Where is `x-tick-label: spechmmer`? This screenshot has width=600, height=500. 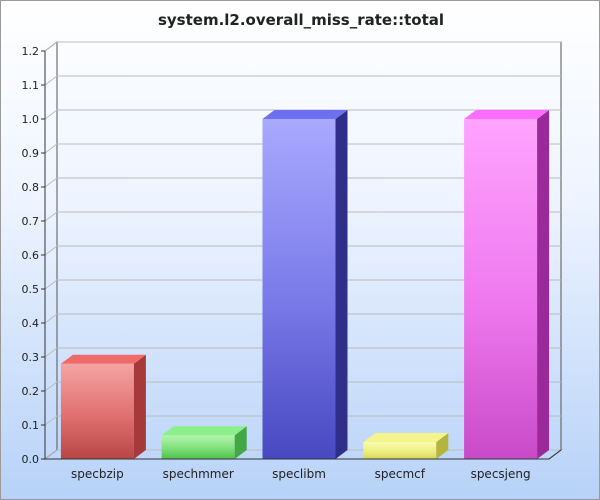 x-tick-label: spechmmer is located at coordinates (198, 474).